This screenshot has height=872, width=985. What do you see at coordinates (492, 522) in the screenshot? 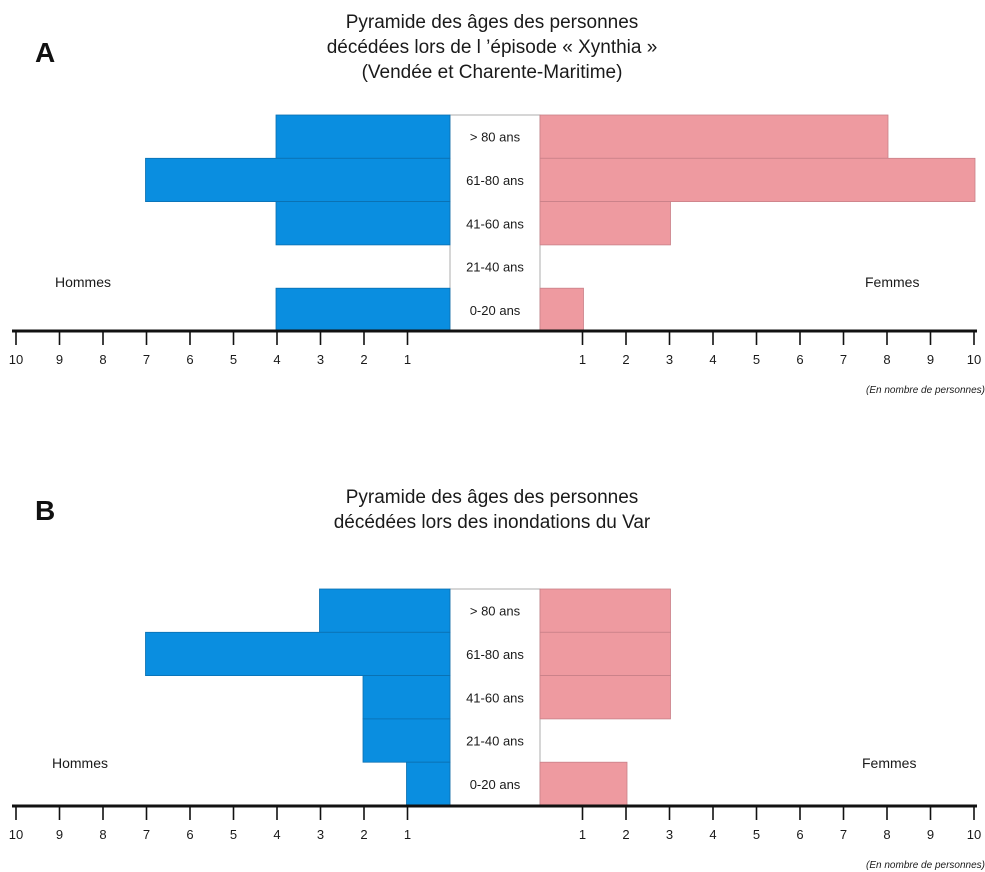
I see `chart-title-line-2: décédées lors des inondations du Var` at bounding box center [492, 522].